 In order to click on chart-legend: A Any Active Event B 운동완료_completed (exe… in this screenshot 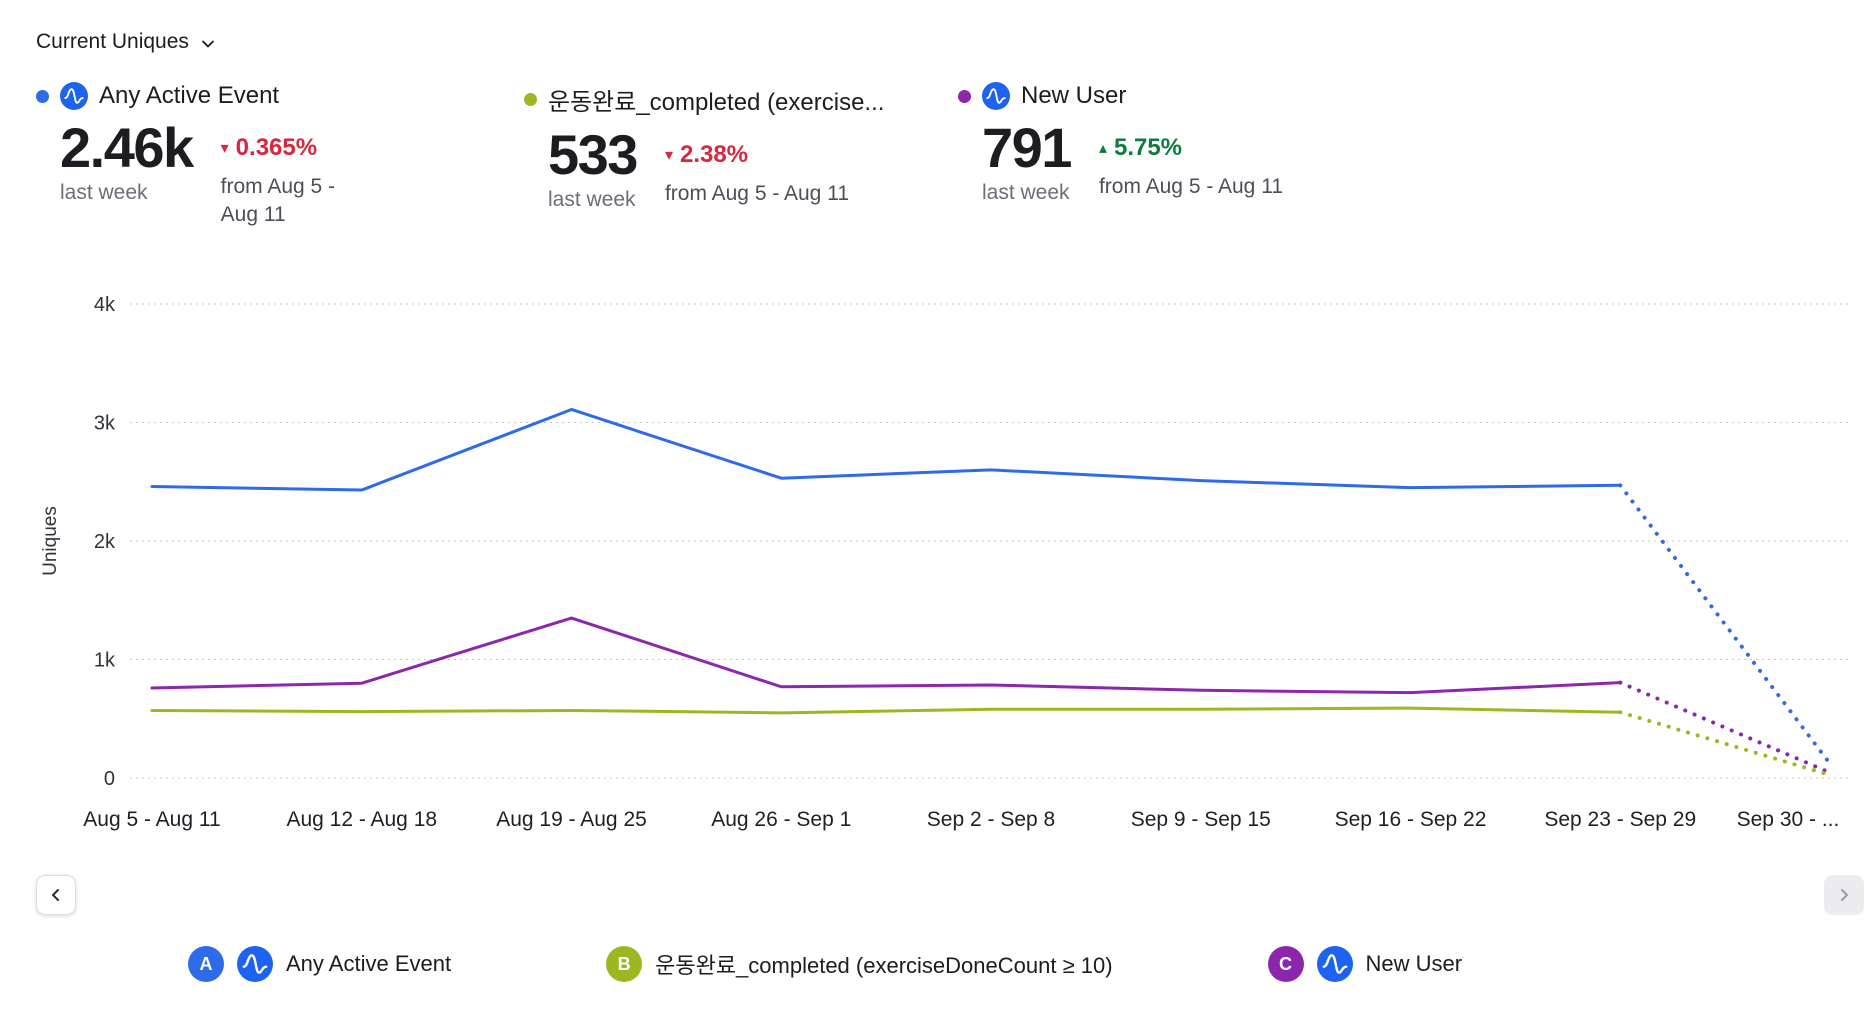, I will do `click(825, 964)`.